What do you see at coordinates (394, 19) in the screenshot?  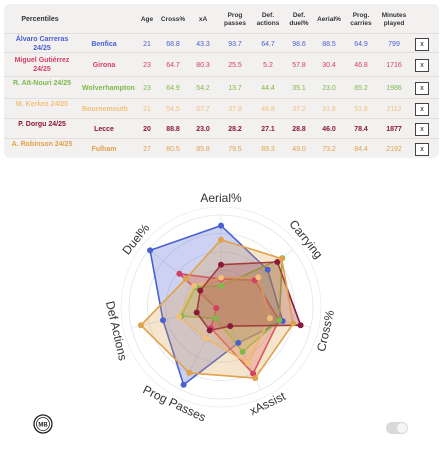 I see `header-minutes: Minutes played` at bounding box center [394, 19].